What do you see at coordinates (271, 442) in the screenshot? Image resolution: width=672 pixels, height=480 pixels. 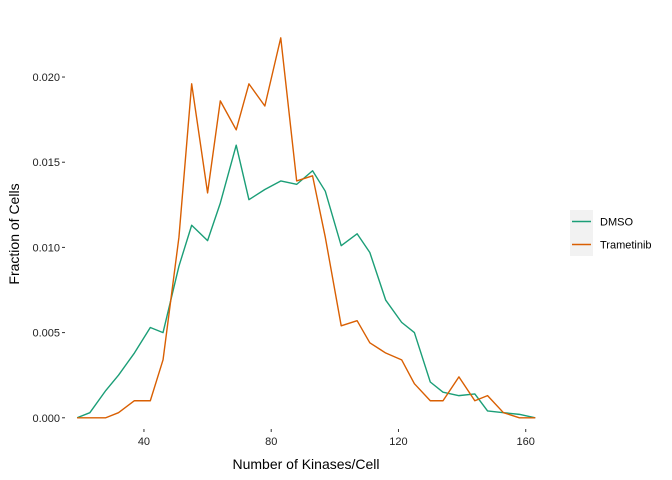 I see `x-tick-label: 80` at bounding box center [271, 442].